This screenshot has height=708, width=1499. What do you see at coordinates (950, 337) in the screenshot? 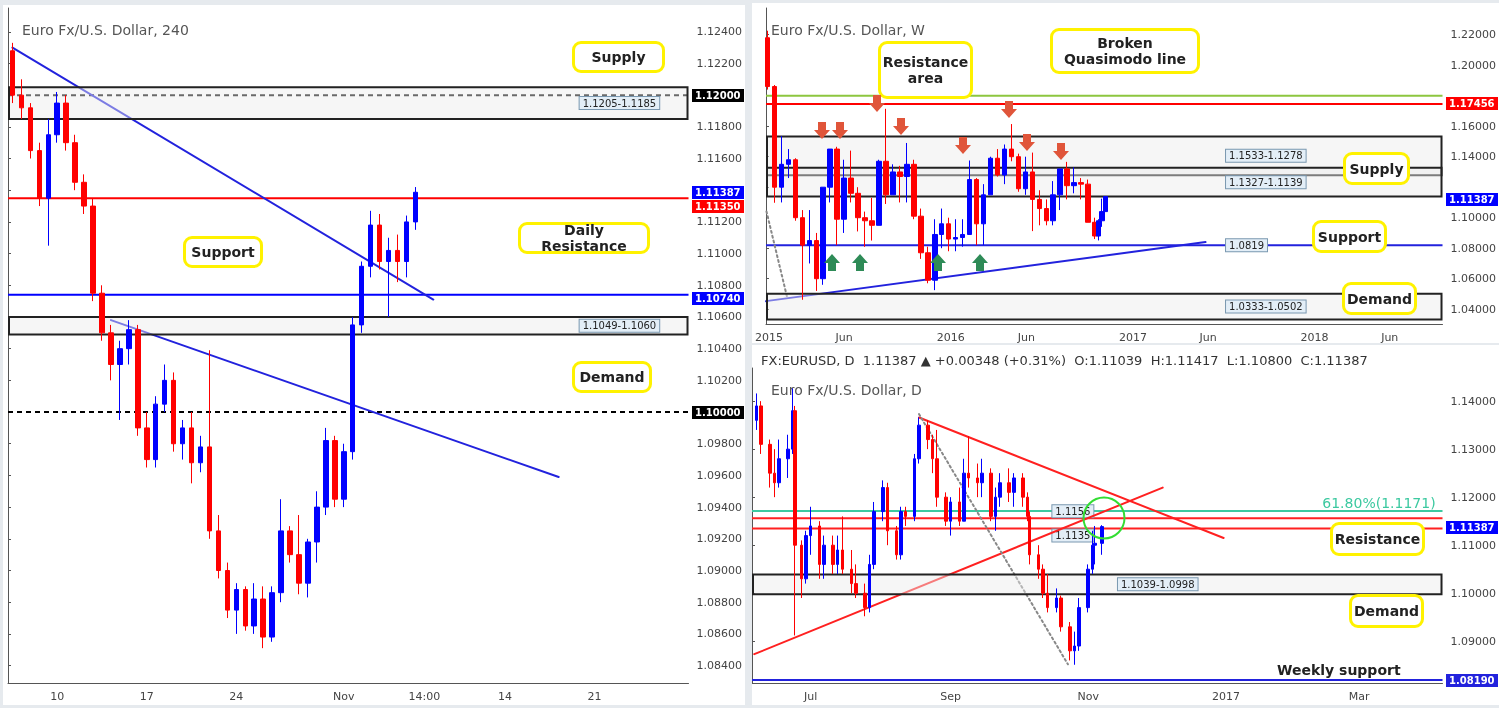
I see `x-tick-label: 2016` at bounding box center [950, 337].